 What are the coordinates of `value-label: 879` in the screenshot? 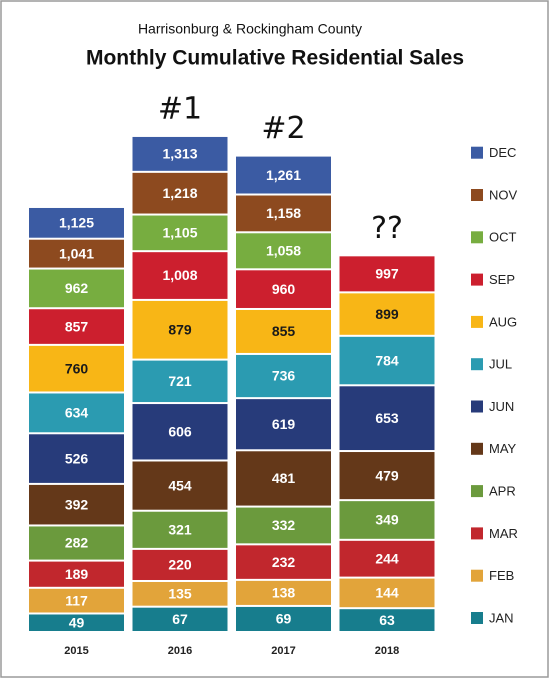 It's located at (180, 329).